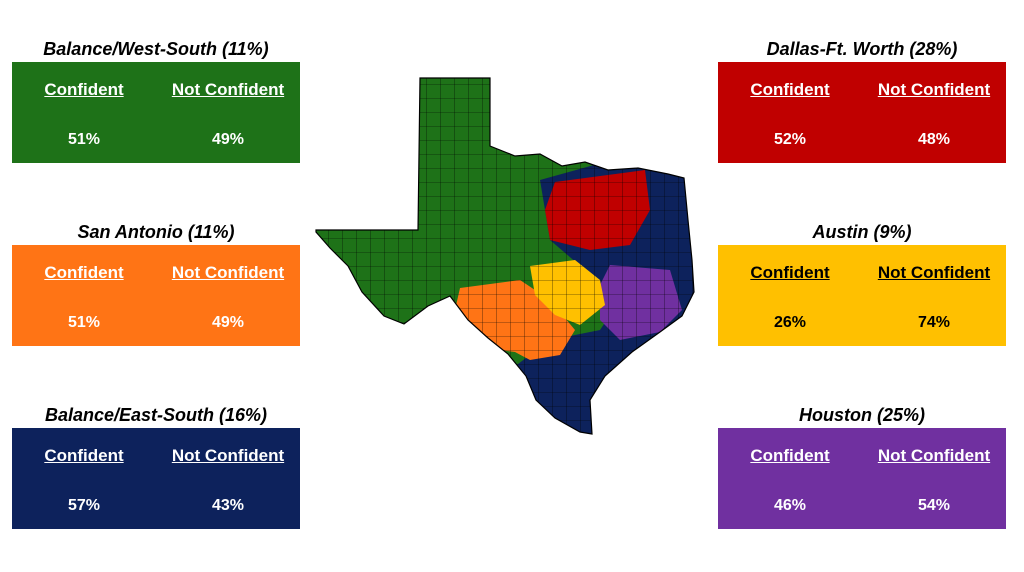  Describe the element at coordinates (862, 232) in the screenshot. I see `region-title: Austin (9%)` at that location.